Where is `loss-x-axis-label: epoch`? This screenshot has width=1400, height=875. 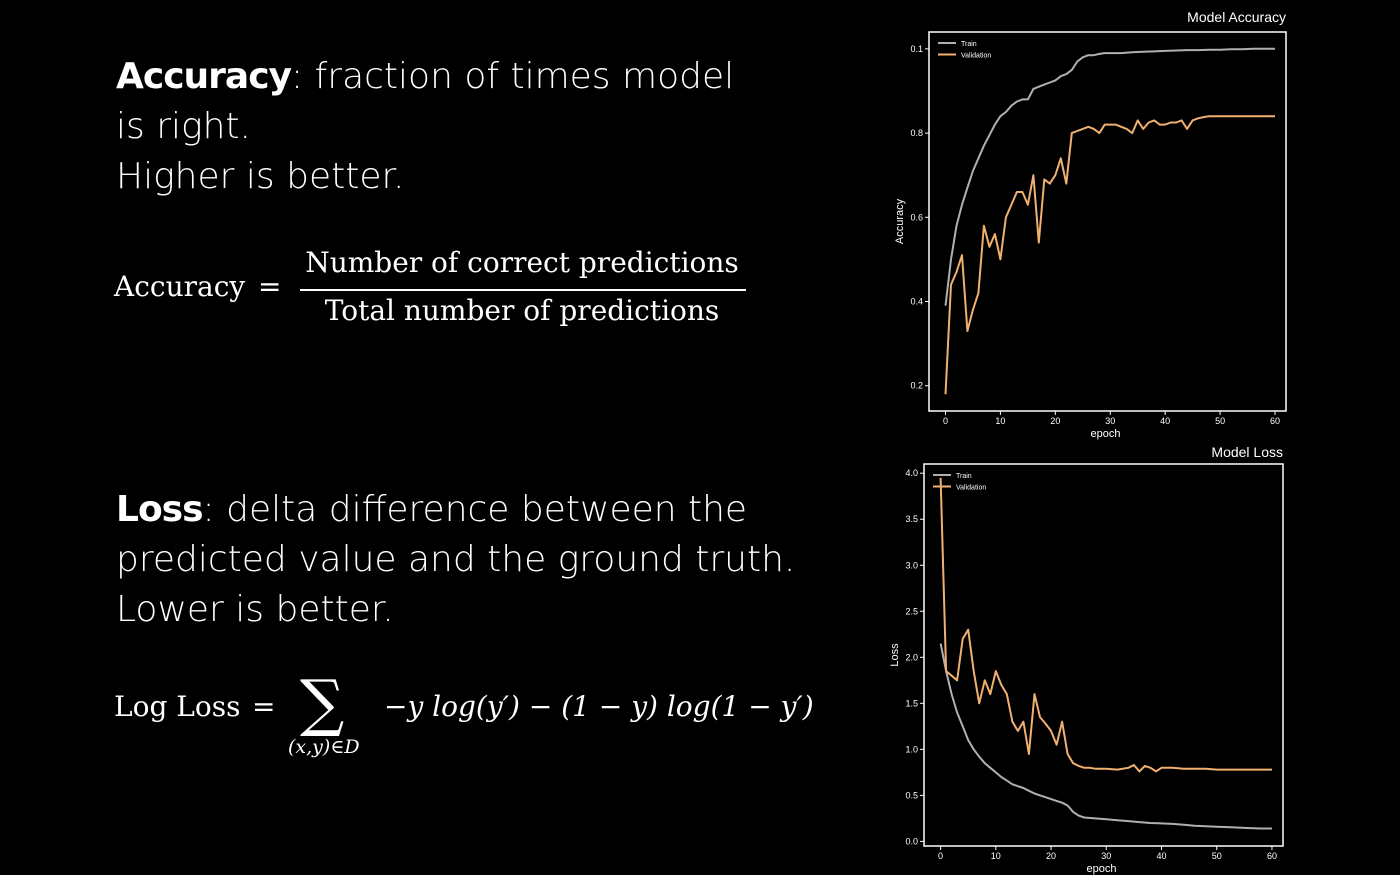 loss-x-axis-label: epoch is located at coordinates (1102, 869).